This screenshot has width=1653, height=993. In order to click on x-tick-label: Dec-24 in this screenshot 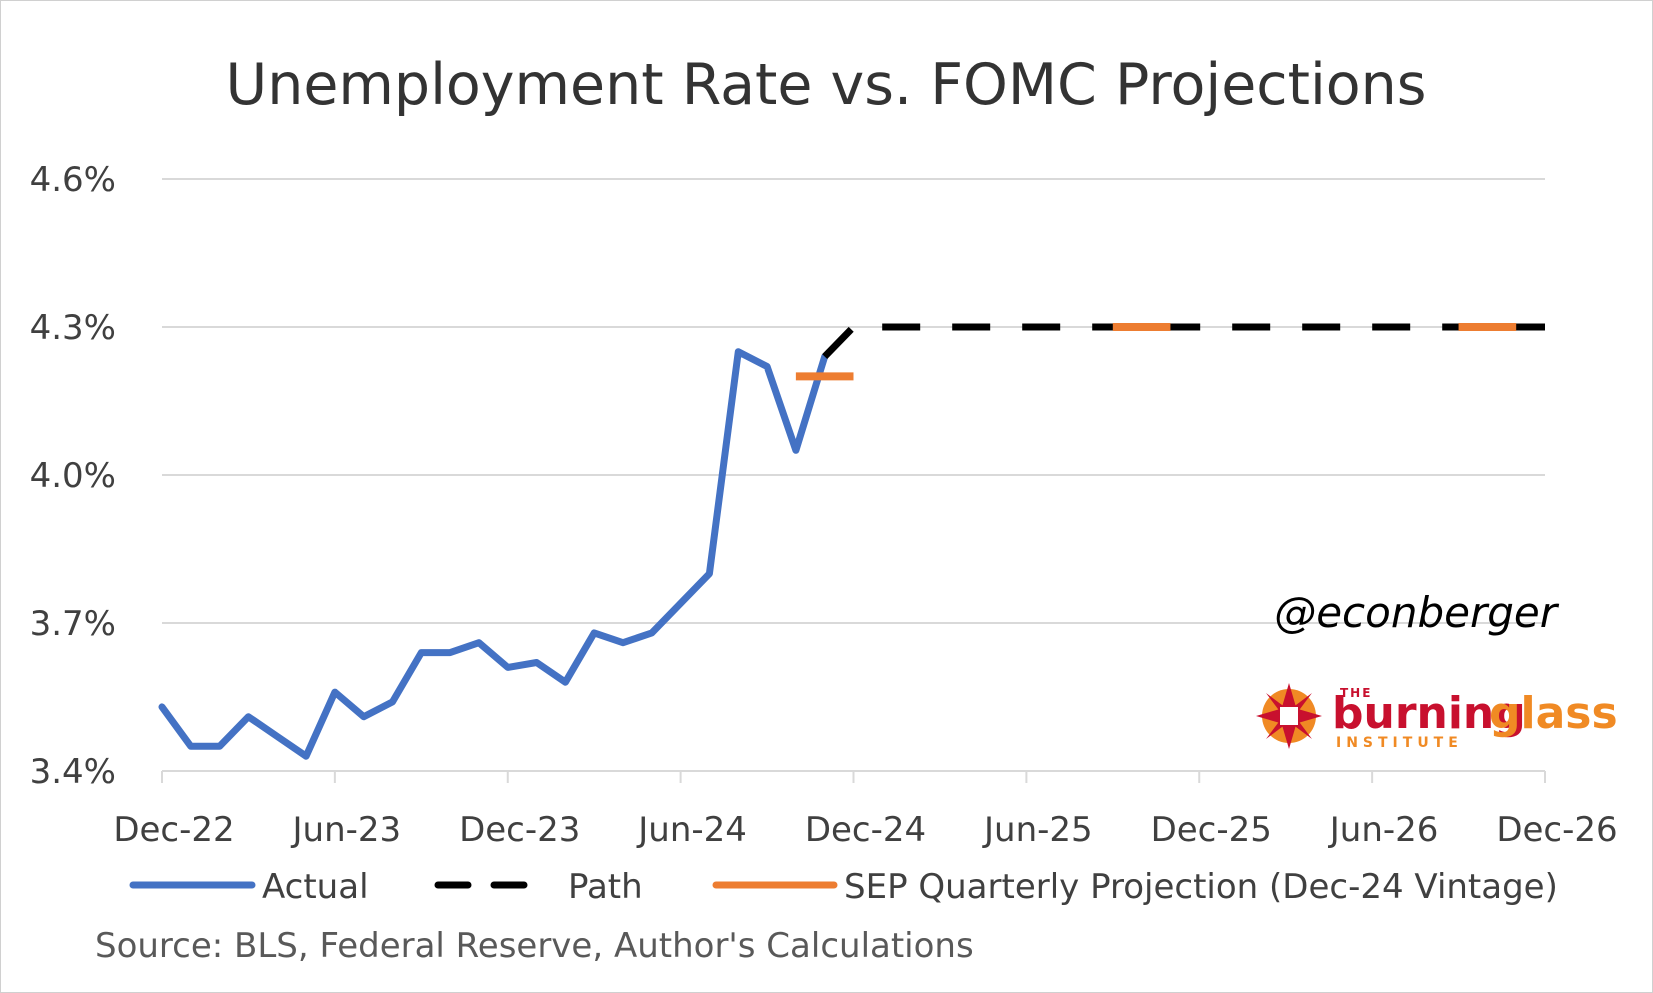, I will do `click(865, 830)`.